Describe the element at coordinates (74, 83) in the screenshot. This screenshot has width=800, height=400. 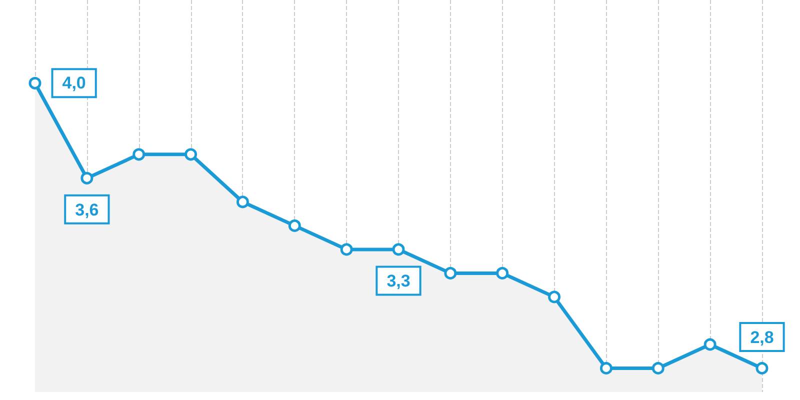
I see `data-label: 4,0` at that location.